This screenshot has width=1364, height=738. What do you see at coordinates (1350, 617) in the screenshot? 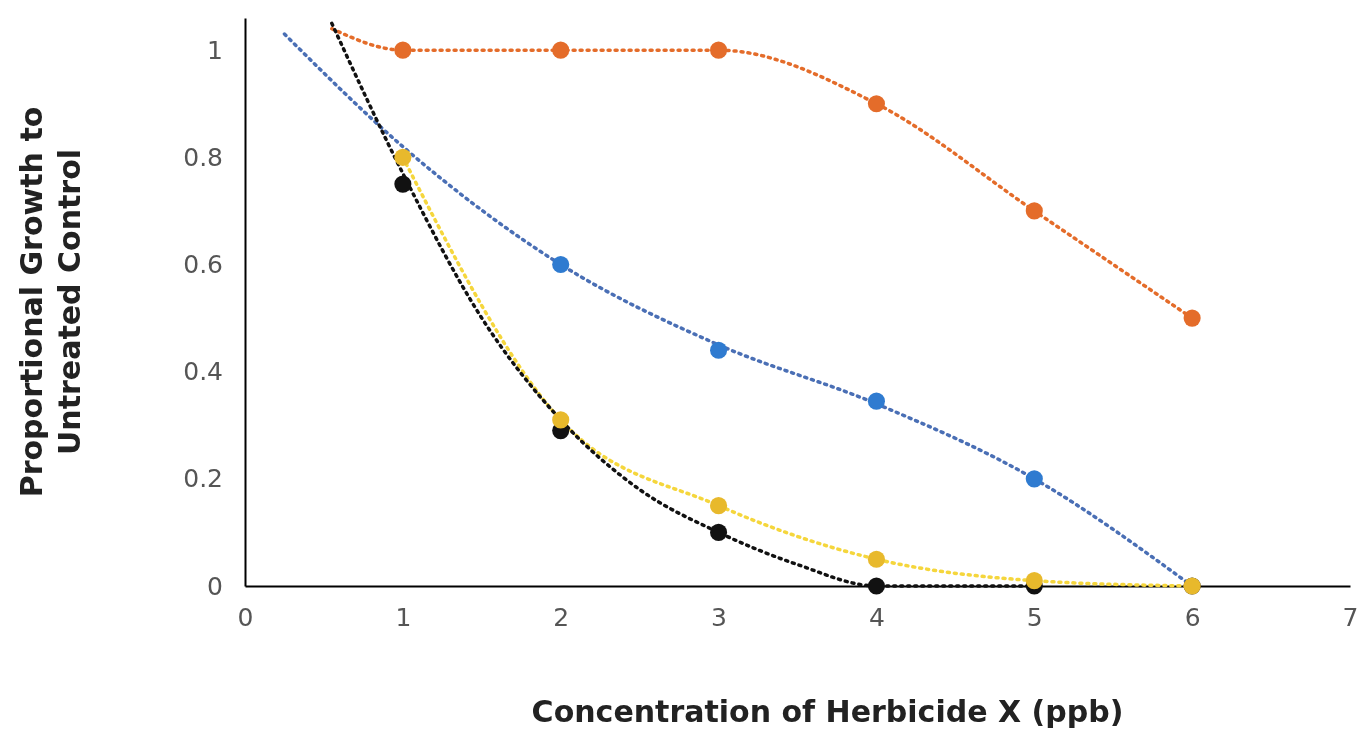
I see `x-tick-label: 7` at bounding box center [1350, 617].